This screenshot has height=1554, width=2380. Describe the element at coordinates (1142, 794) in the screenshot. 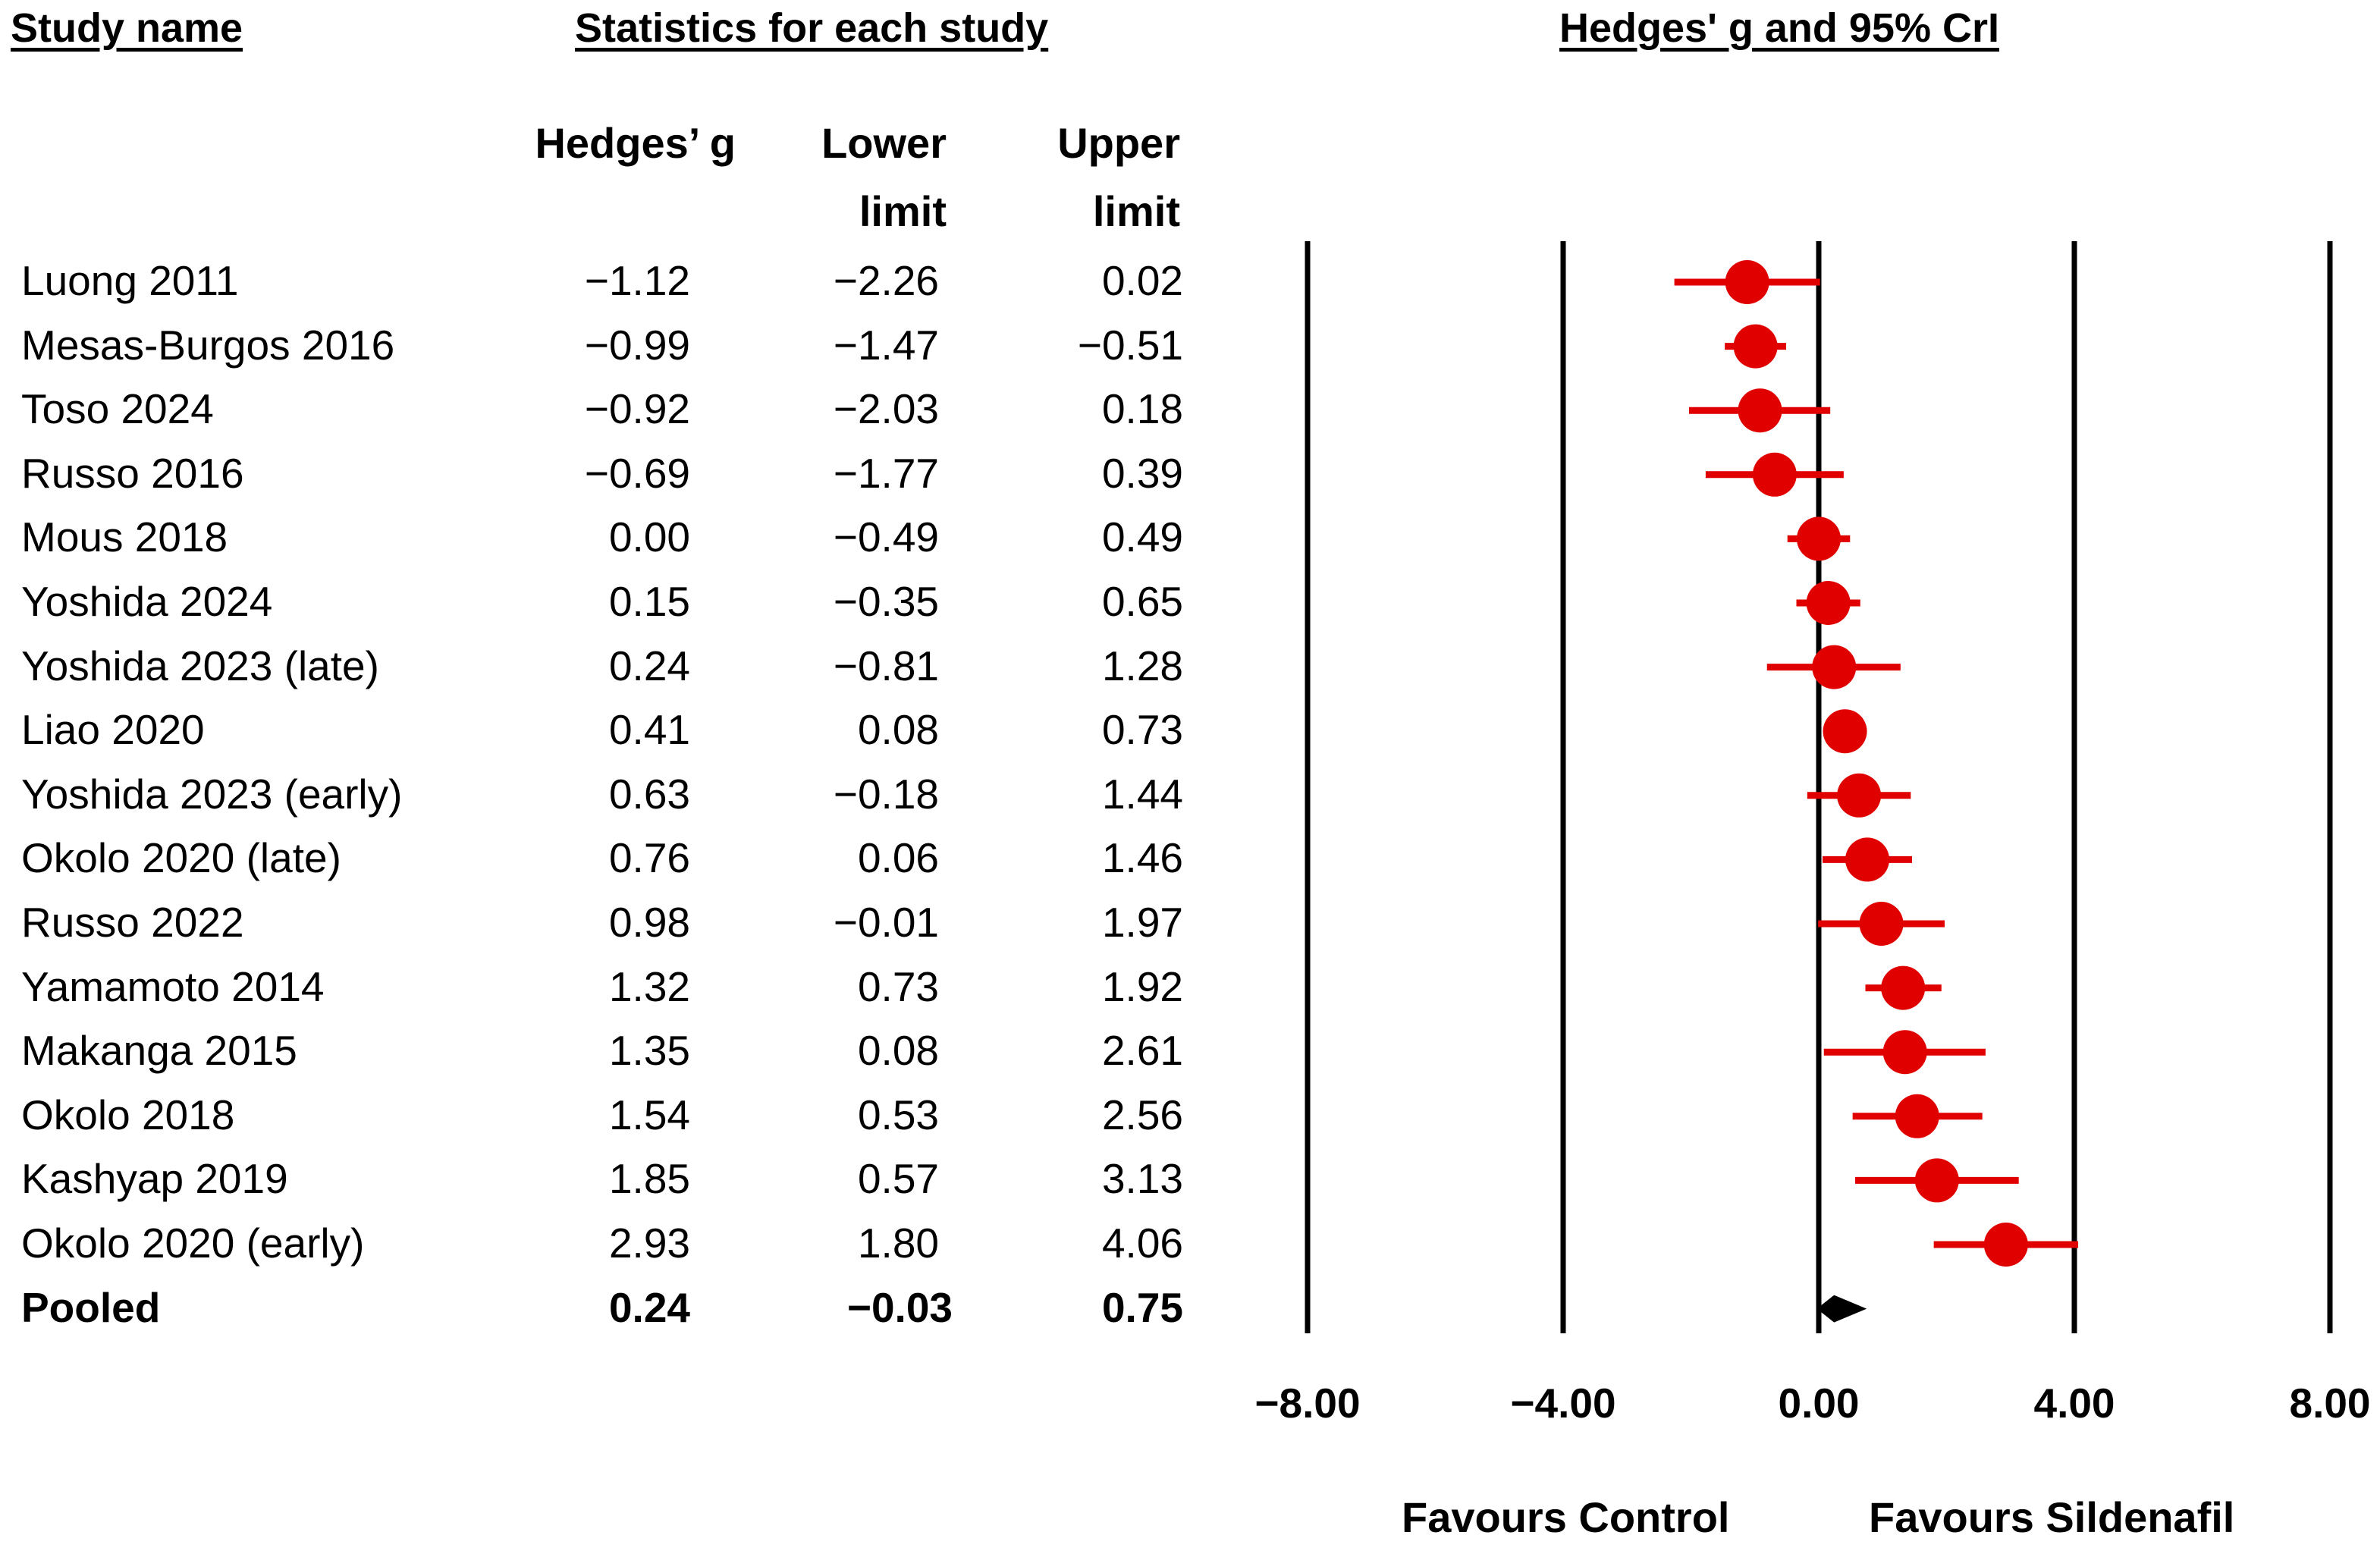

I see `upper-limit-value: 1.44` at that location.